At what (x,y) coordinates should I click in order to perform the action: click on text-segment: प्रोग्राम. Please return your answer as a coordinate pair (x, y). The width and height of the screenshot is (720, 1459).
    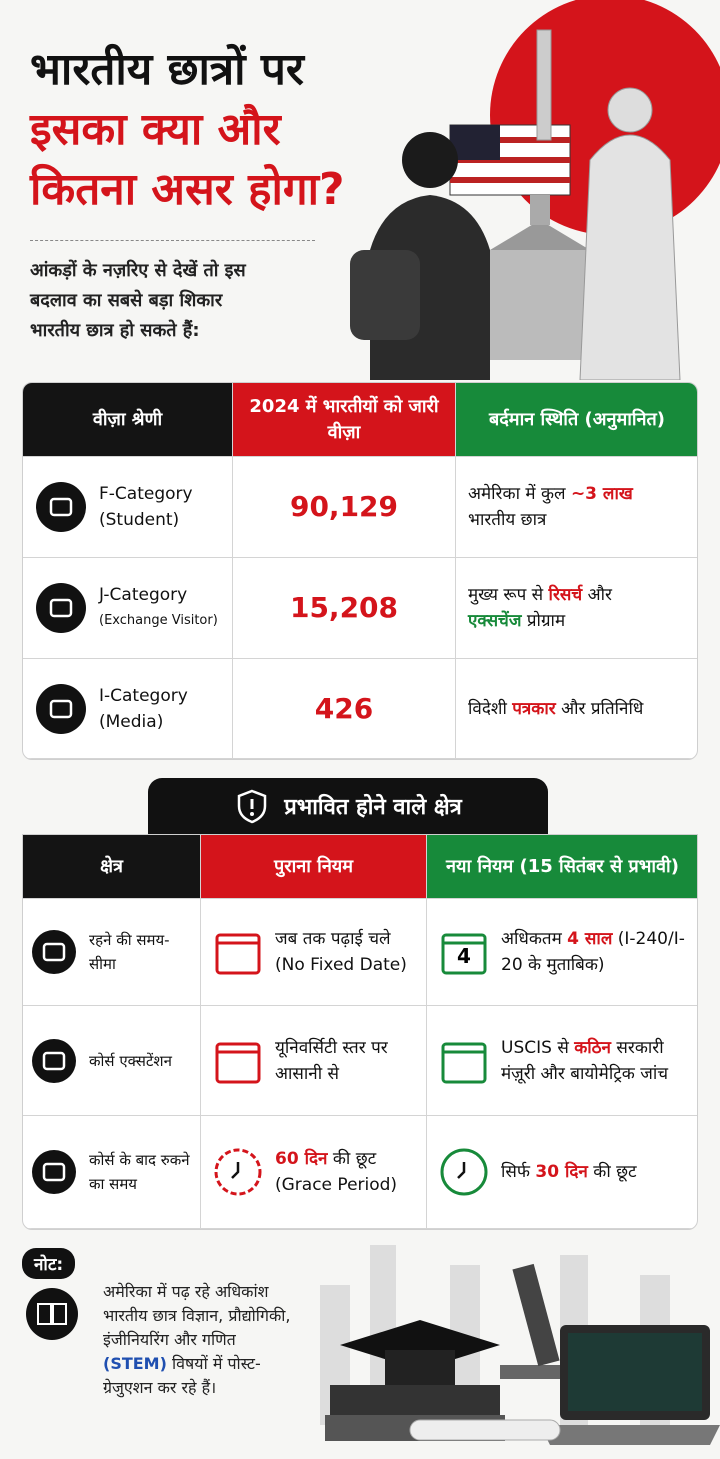
    Looking at the image, I should click on (546, 621).